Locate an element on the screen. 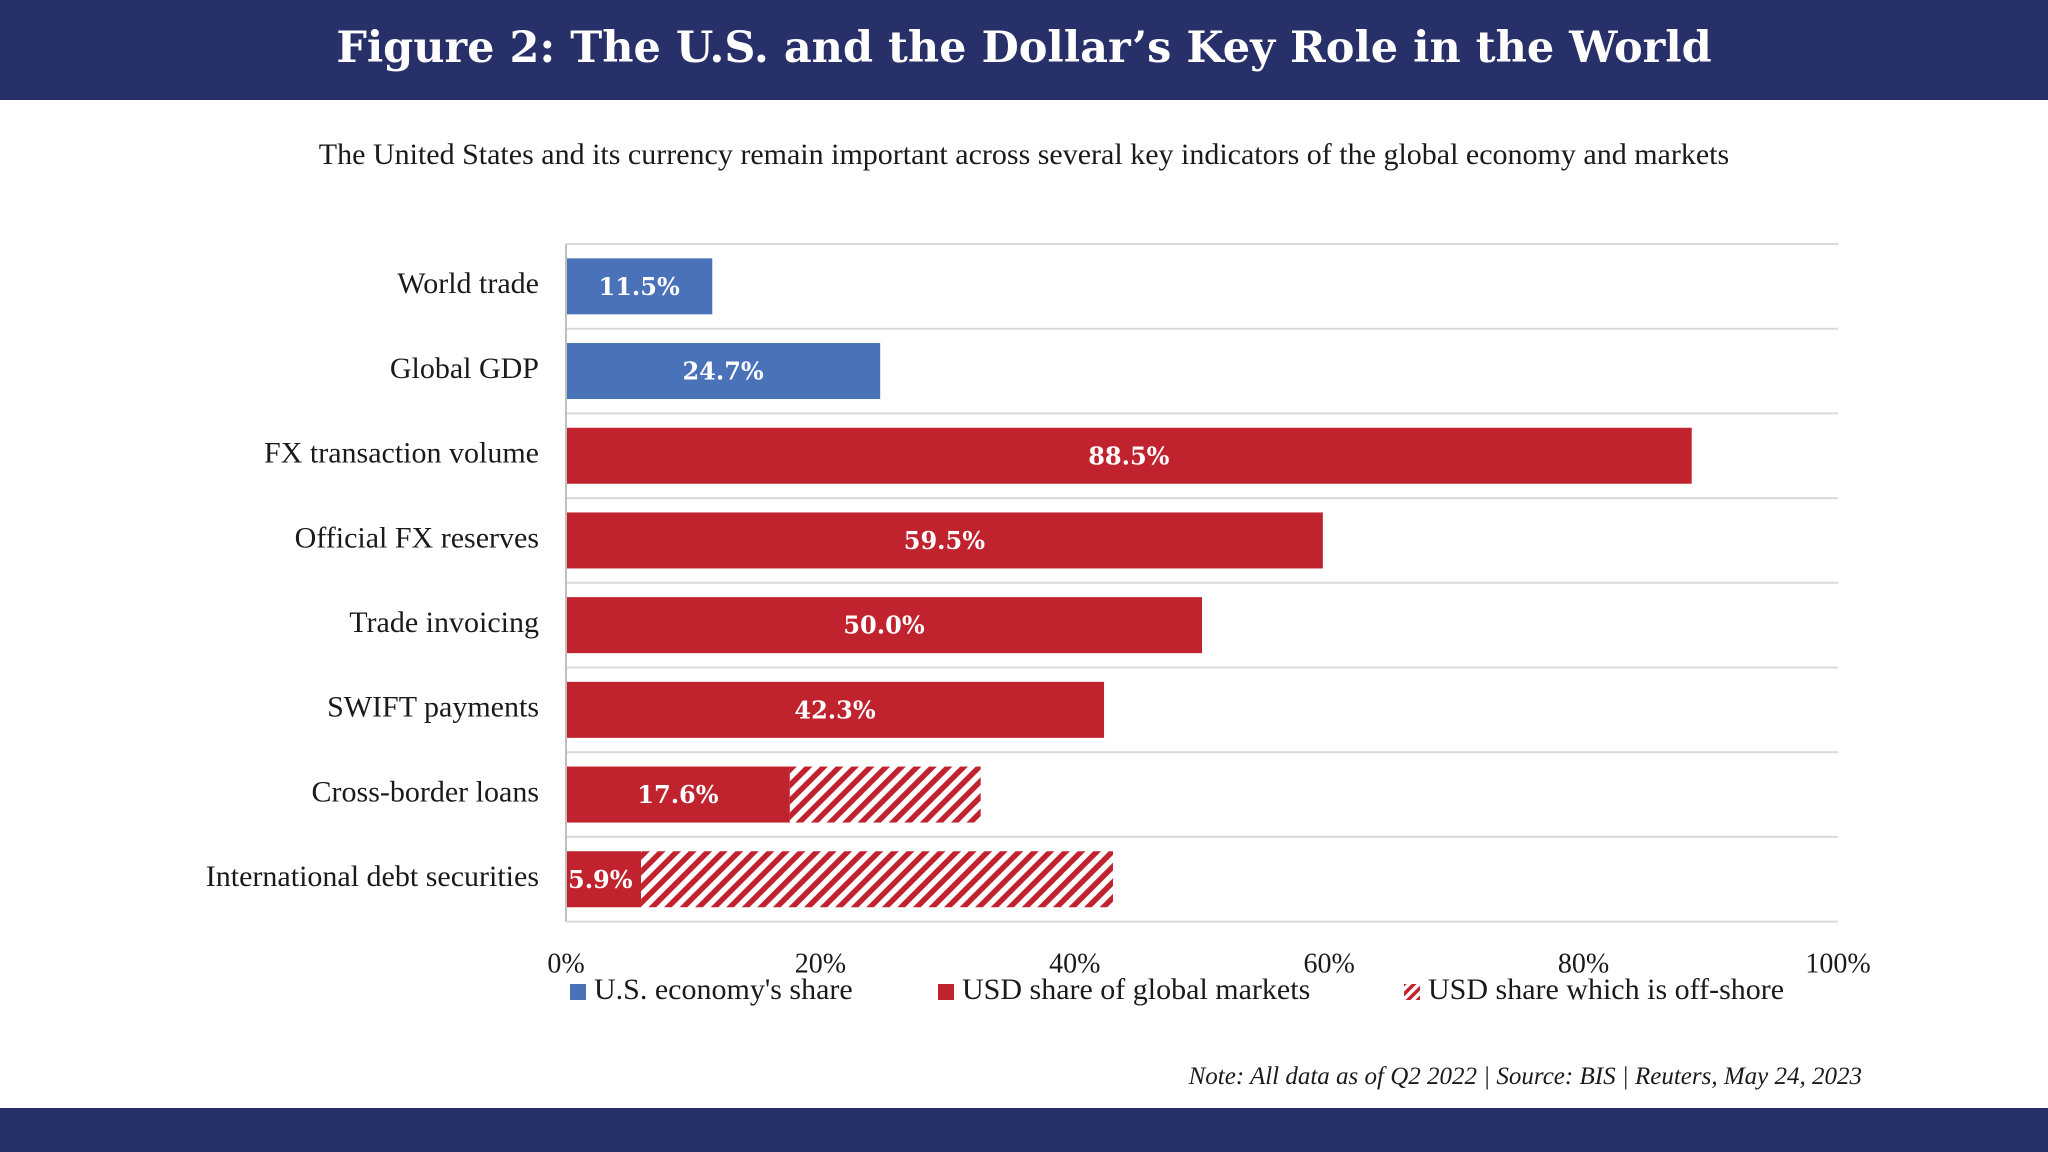 Image resolution: width=2048 pixels, height=1152 pixels. header-band is located at coordinates (1024, 50).